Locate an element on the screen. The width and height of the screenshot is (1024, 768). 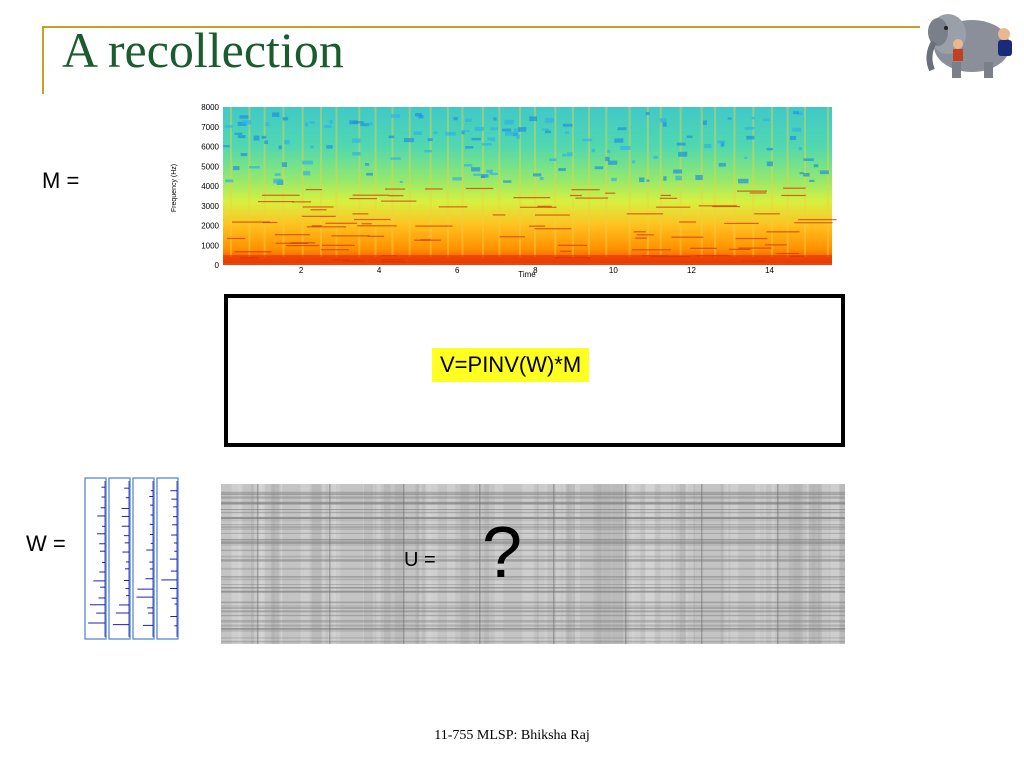
x-tick-label: 4 is located at coordinates (379, 270).